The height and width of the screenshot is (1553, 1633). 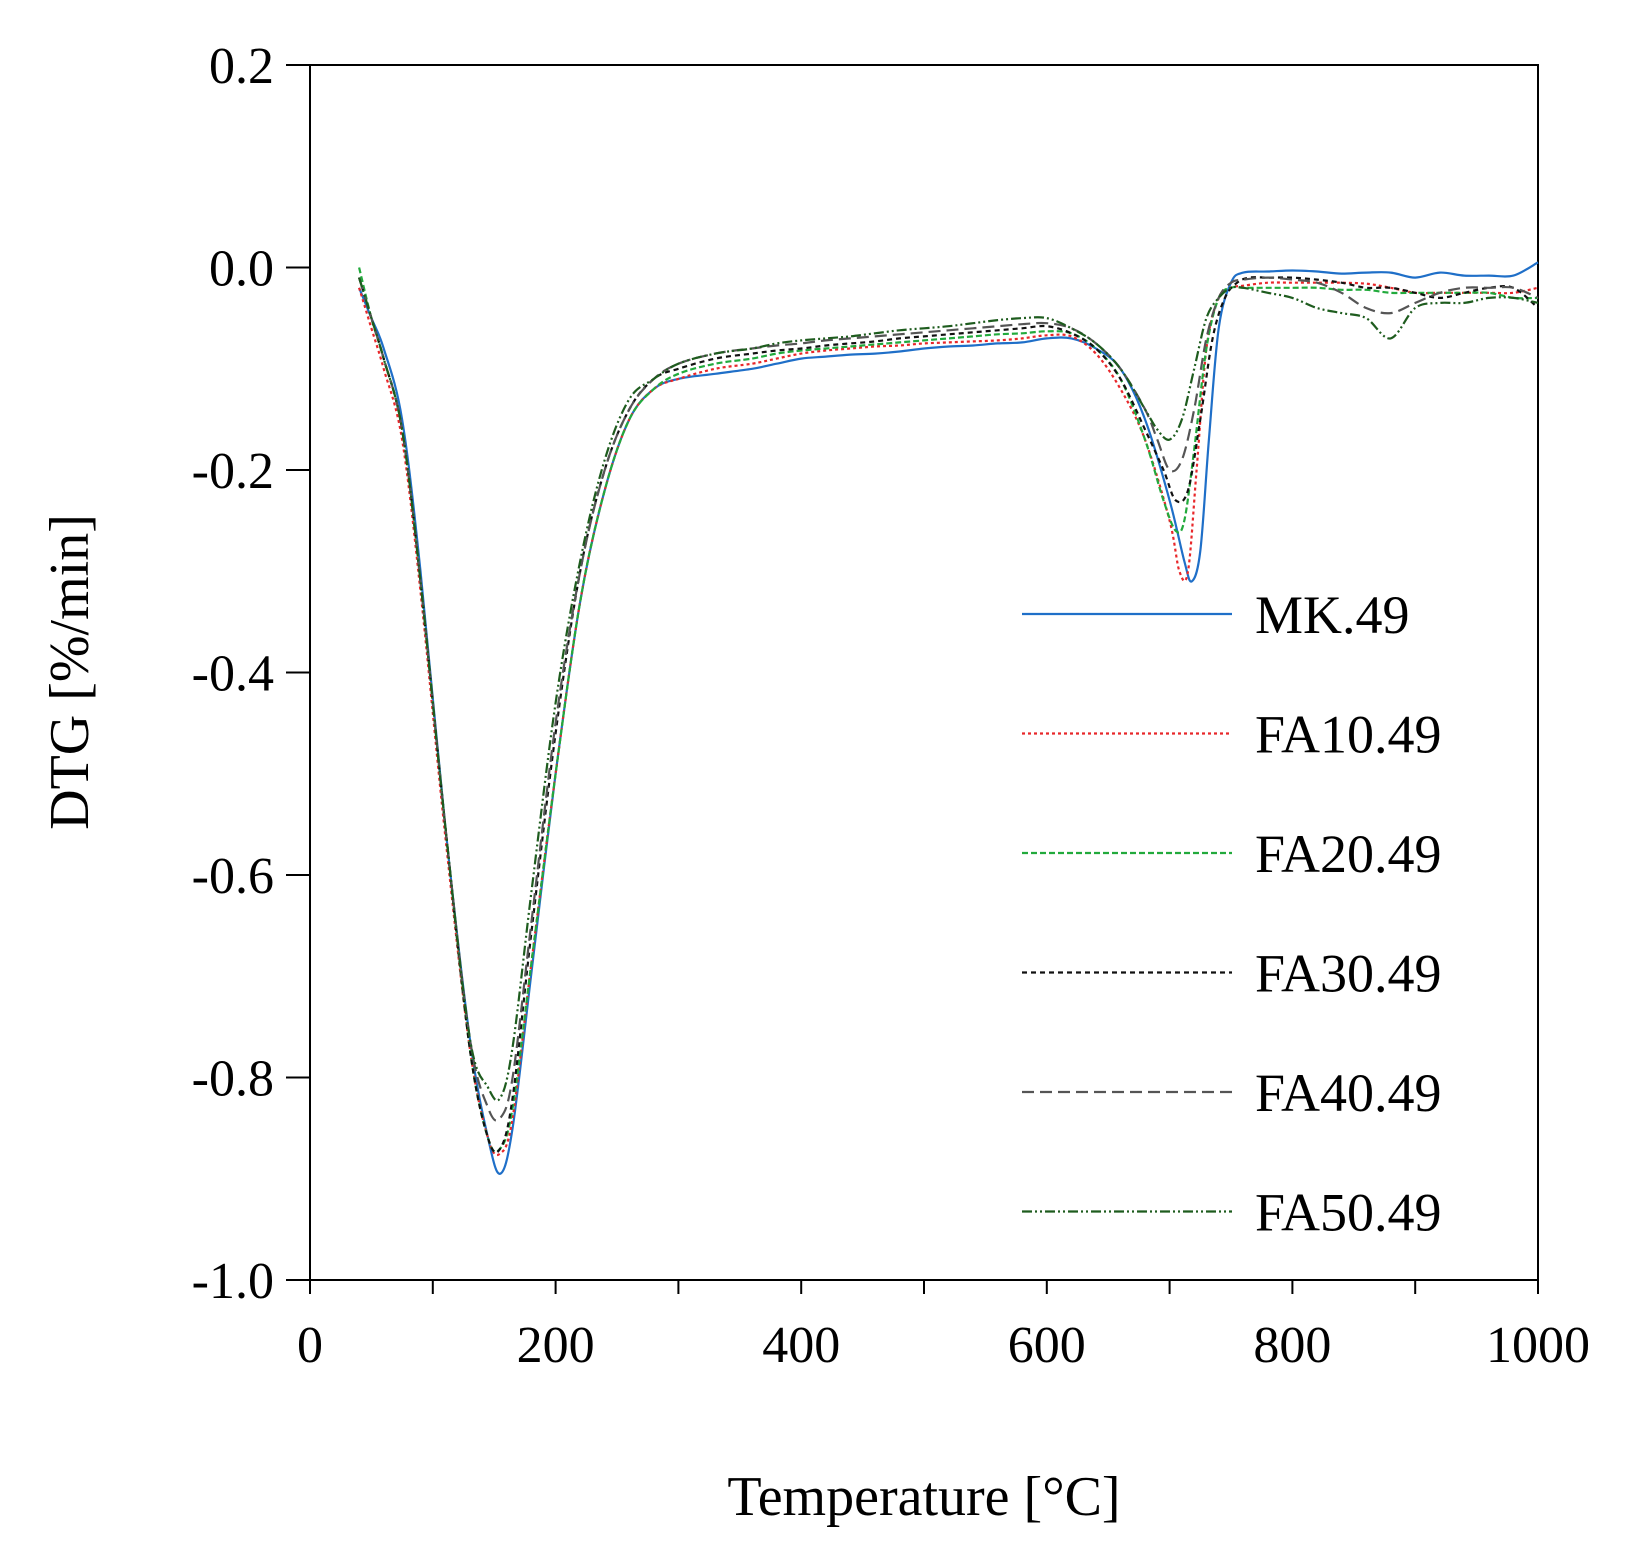 What do you see at coordinates (1332, 615) in the screenshot?
I see `legend-label-mk-49: MK.49` at bounding box center [1332, 615].